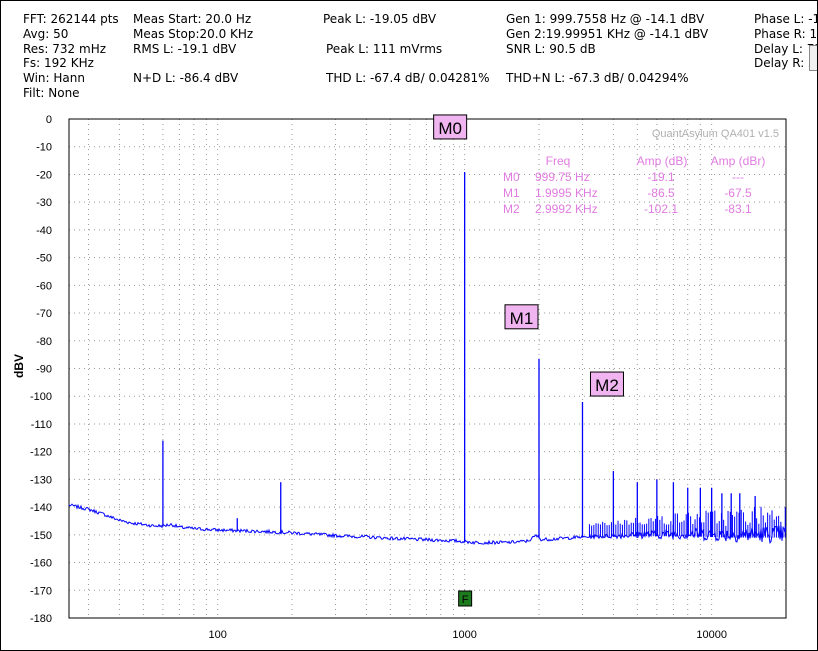  What do you see at coordinates (44, 175) in the screenshot?
I see `y-tick-label: -20` at bounding box center [44, 175].